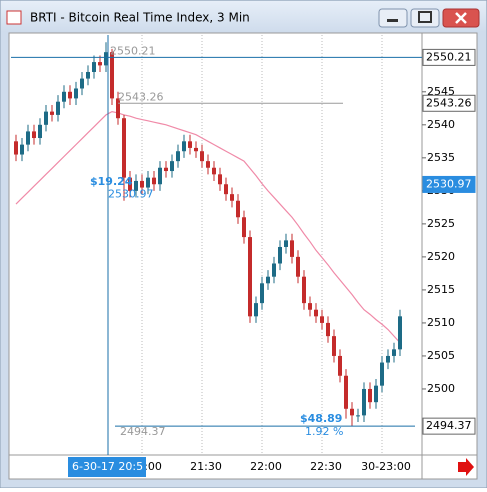 Image resolution: width=487 pixels, height=492 pixels. What do you see at coordinates (206, 466) in the screenshot?
I see `x-tick-label: 21:30` at bounding box center [206, 466].